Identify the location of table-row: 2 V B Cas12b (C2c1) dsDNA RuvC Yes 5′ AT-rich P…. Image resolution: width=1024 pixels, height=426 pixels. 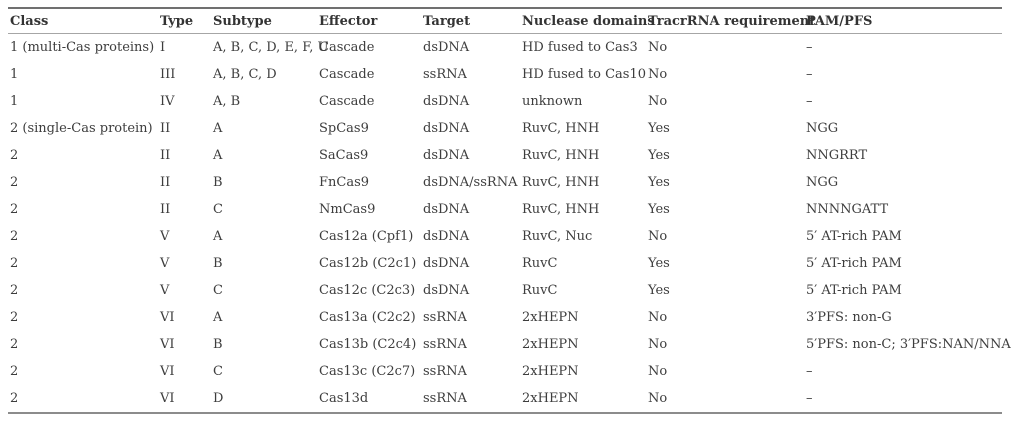
(505, 263).